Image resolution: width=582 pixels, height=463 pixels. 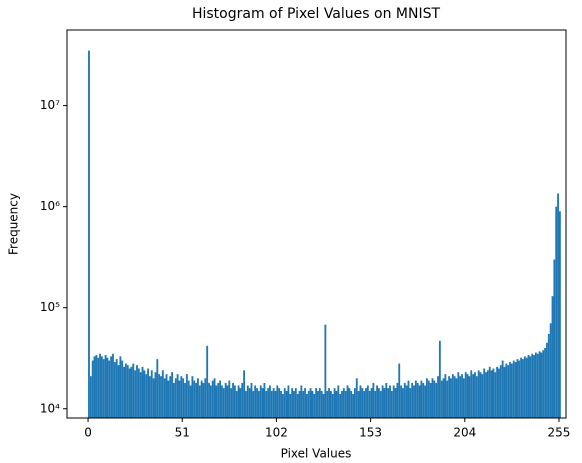 What do you see at coordinates (50, 206) in the screenshot?
I see `y-tick-label: 10⁶` at bounding box center [50, 206].